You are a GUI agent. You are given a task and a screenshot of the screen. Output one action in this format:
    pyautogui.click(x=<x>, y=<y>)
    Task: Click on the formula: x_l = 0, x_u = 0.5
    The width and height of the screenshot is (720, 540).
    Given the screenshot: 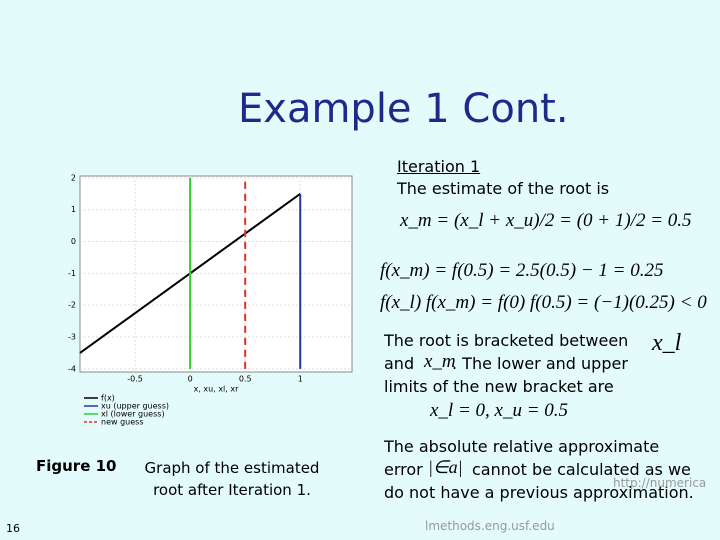 What is the action you would take?
    pyautogui.click(x=499, y=410)
    